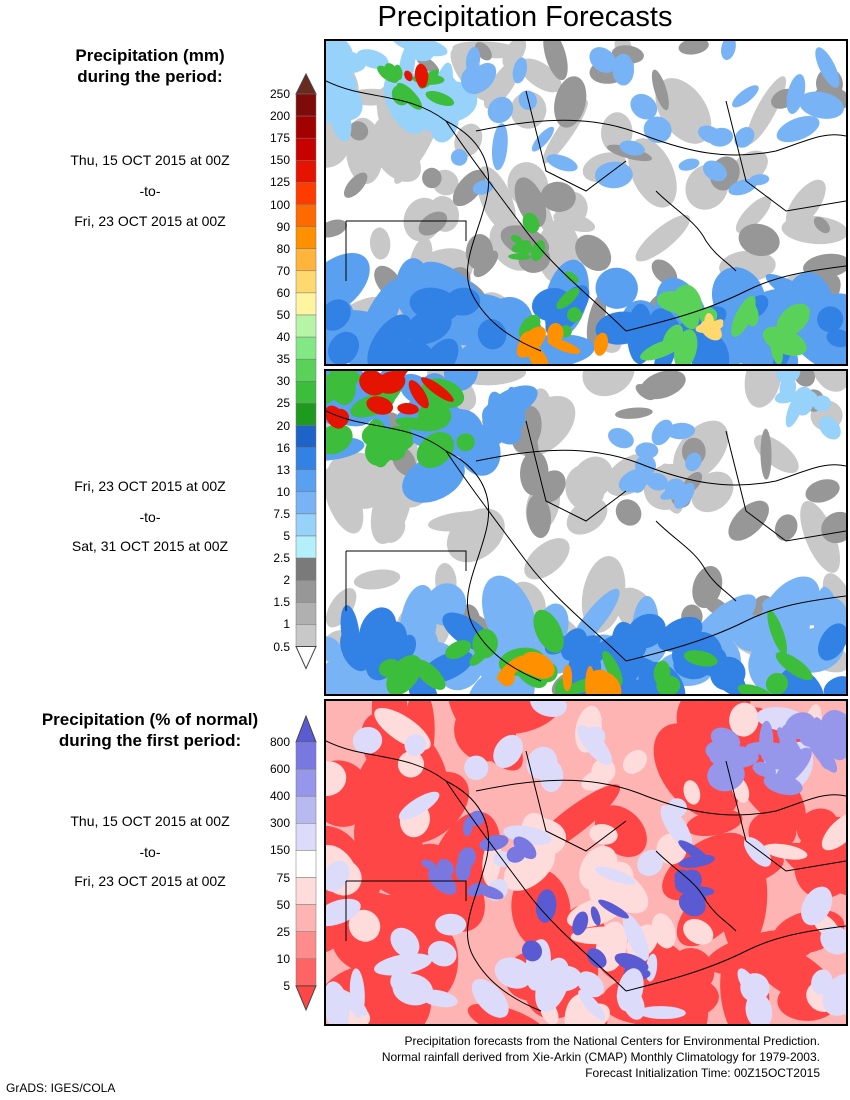 This screenshot has width=850, height=1100. What do you see at coordinates (283, 931) in the screenshot?
I see `pct-scale-tick-label: 25` at bounding box center [283, 931].